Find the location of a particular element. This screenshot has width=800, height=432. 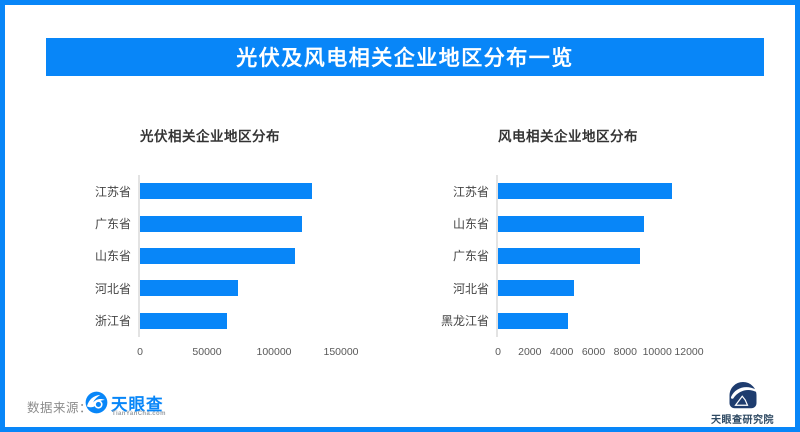

institute-logo: 天眼查研究院 is located at coordinates (742, 403).